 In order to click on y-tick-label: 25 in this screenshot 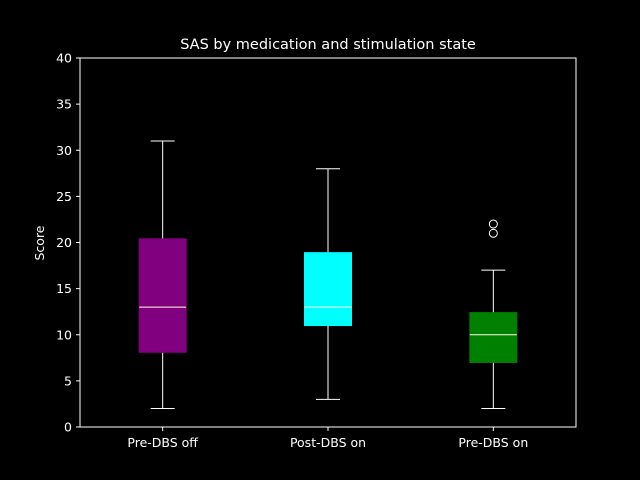, I will do `click(64, 196)`.